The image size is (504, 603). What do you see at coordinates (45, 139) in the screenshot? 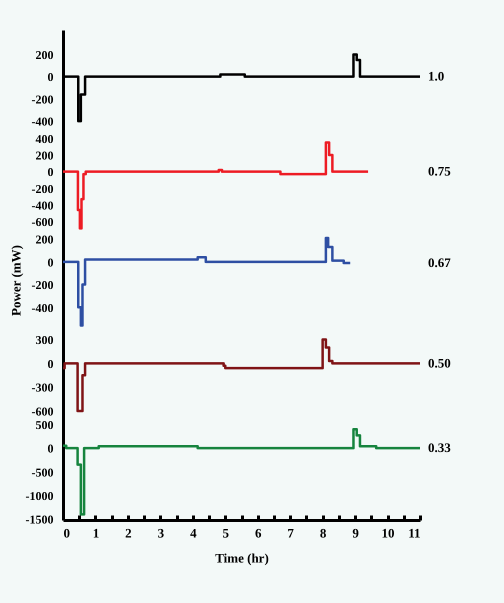
I see `y-tick-label: 400` at bounding box center [45, 139].